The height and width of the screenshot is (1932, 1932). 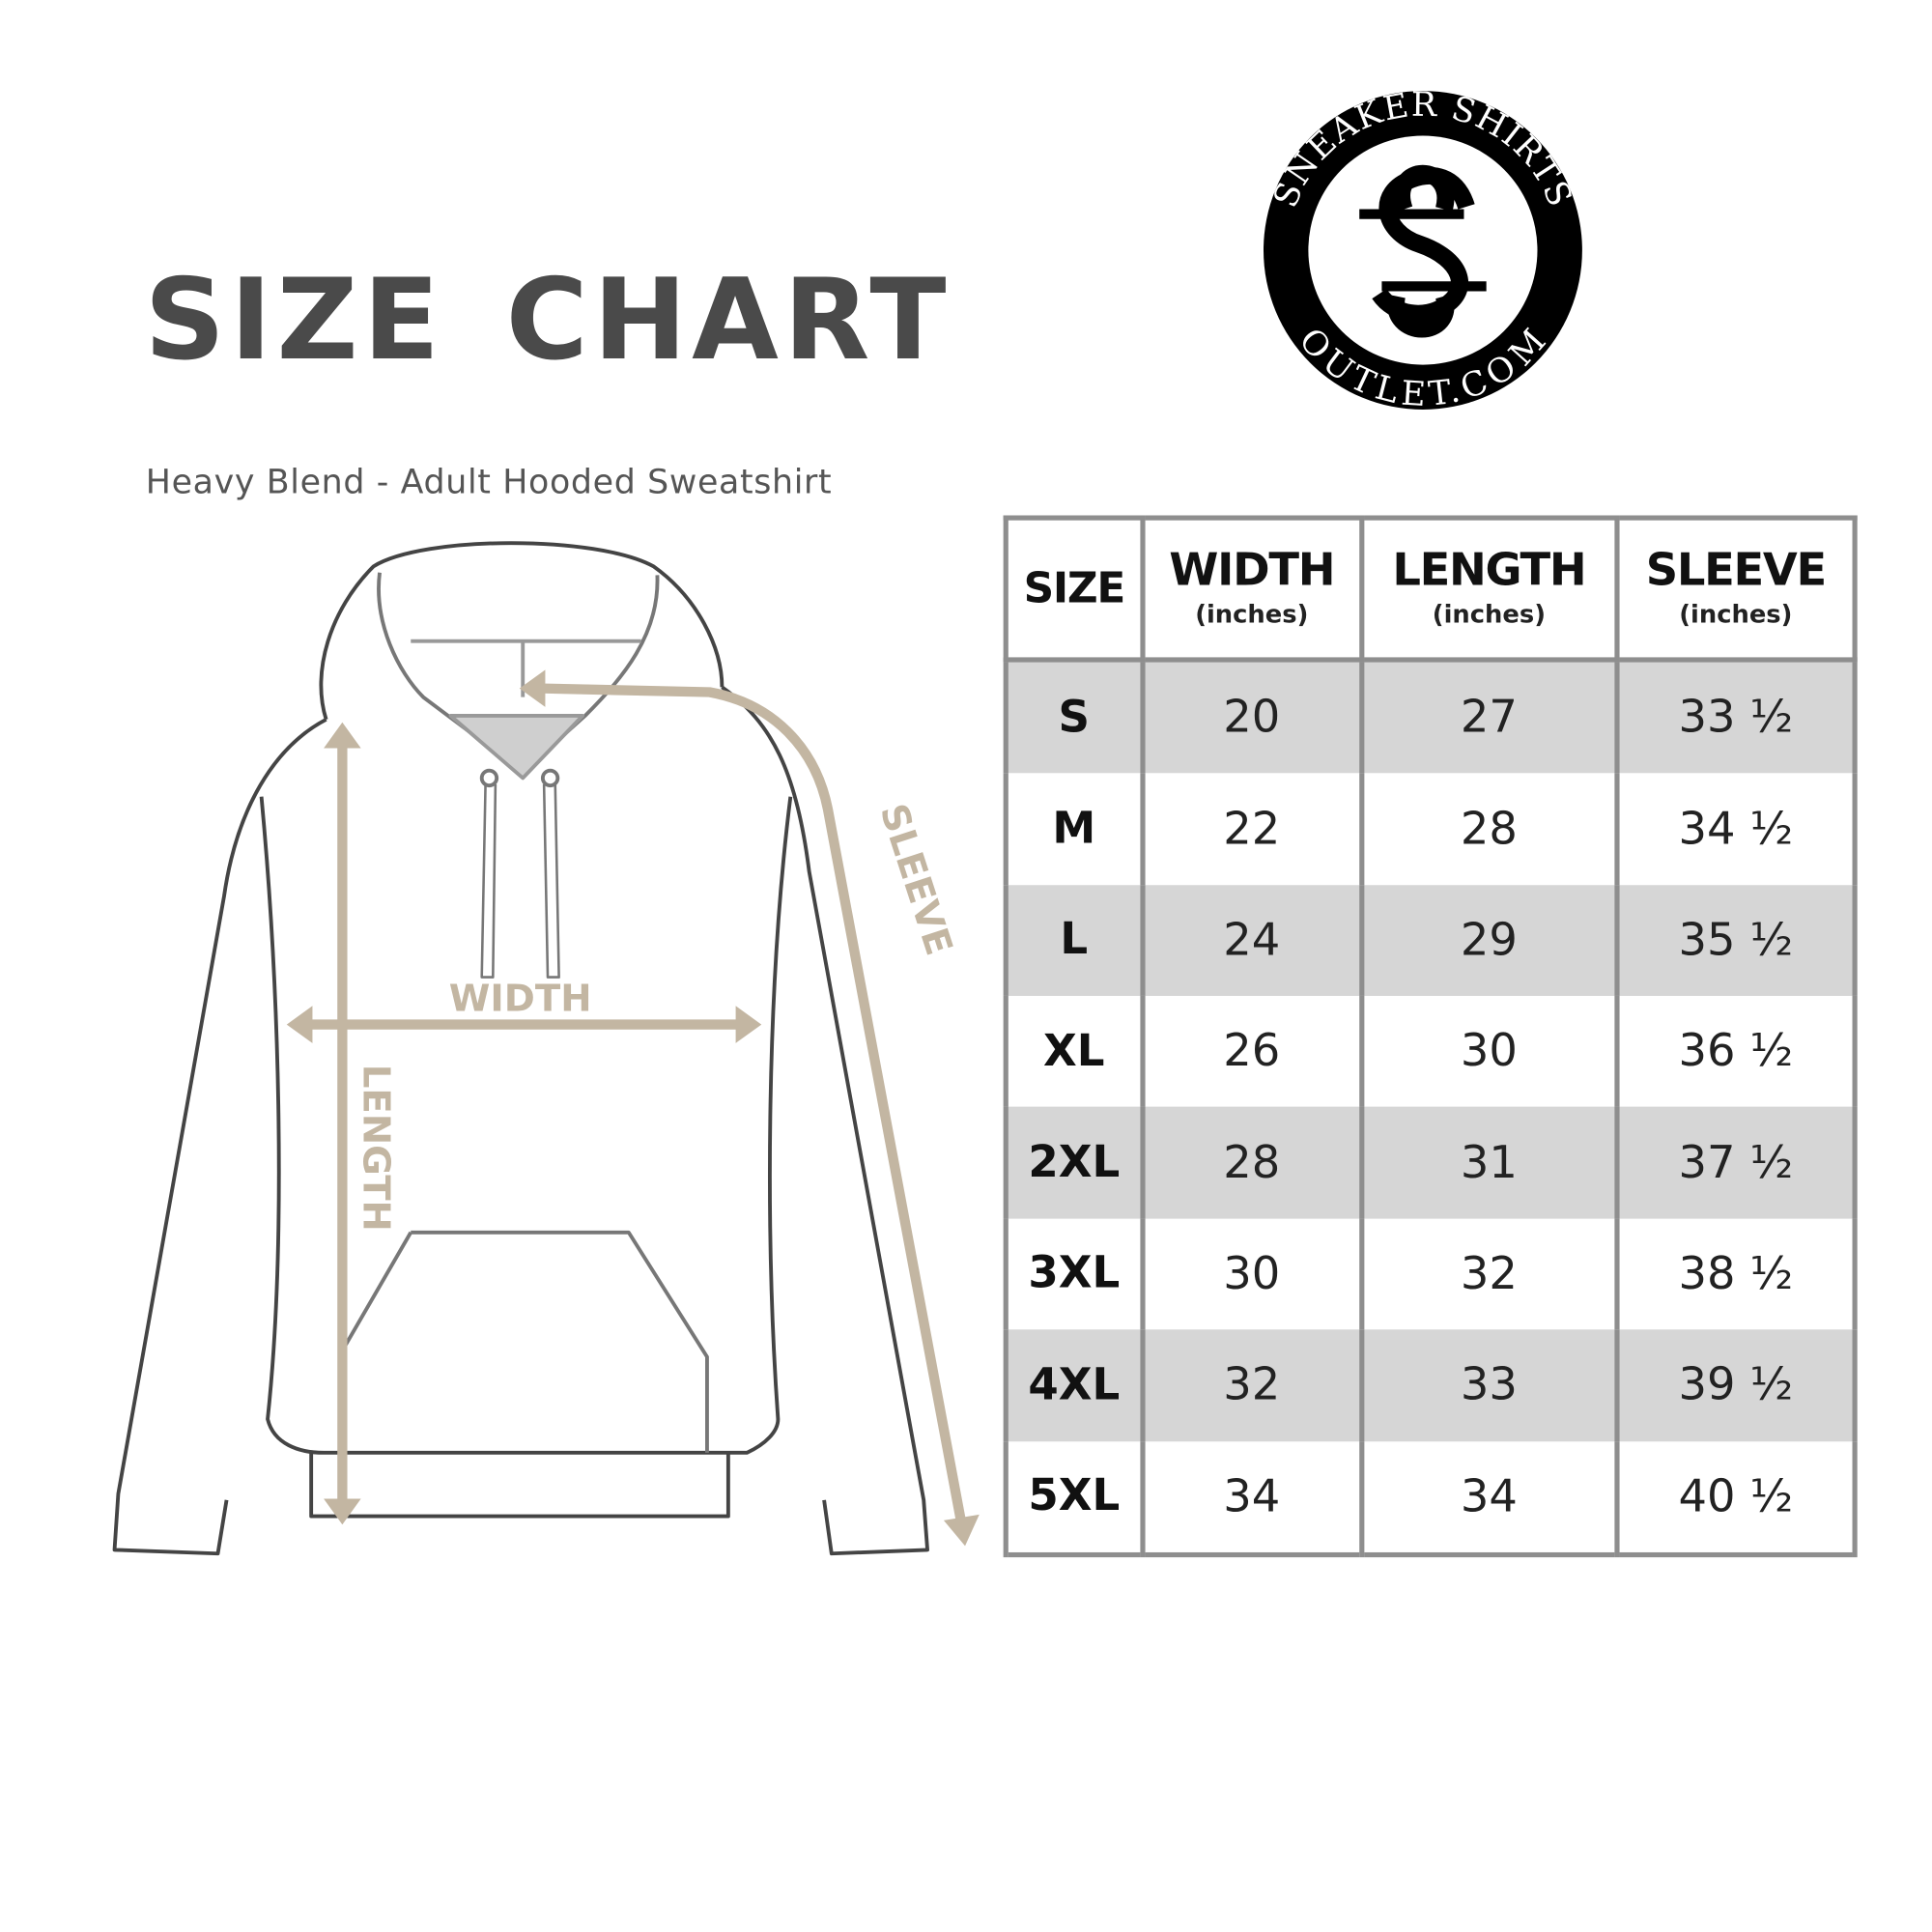 What do you see at coordinates (489, 482) in the screenshot?
I see `product-subtitle: Heavy Blend - Adult Hooded Sweatshirt` at bounding box center [489, 482].